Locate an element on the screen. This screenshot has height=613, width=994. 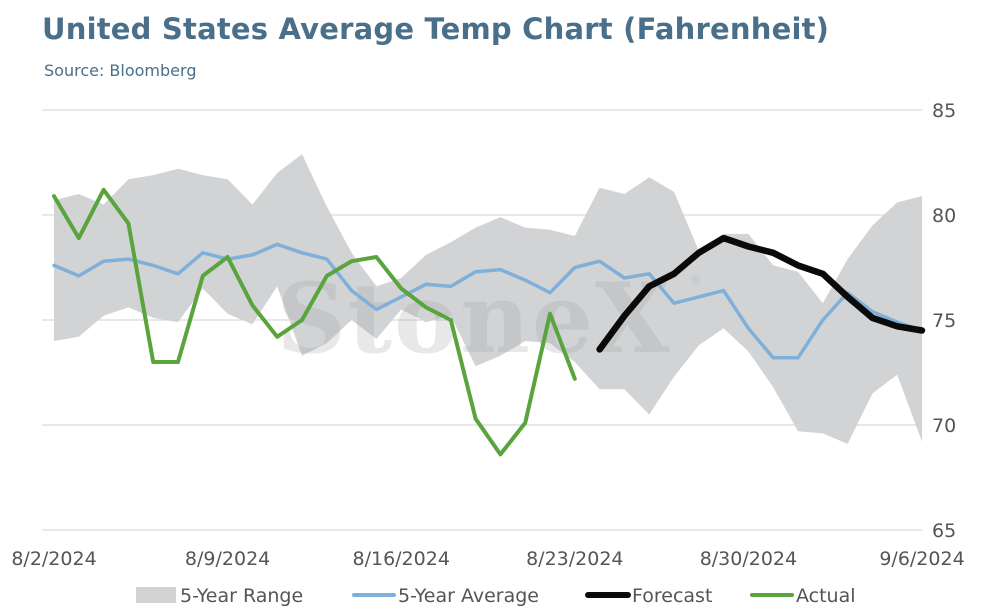
legend-range: 5-Year Range is located at coordinates (219, 596).